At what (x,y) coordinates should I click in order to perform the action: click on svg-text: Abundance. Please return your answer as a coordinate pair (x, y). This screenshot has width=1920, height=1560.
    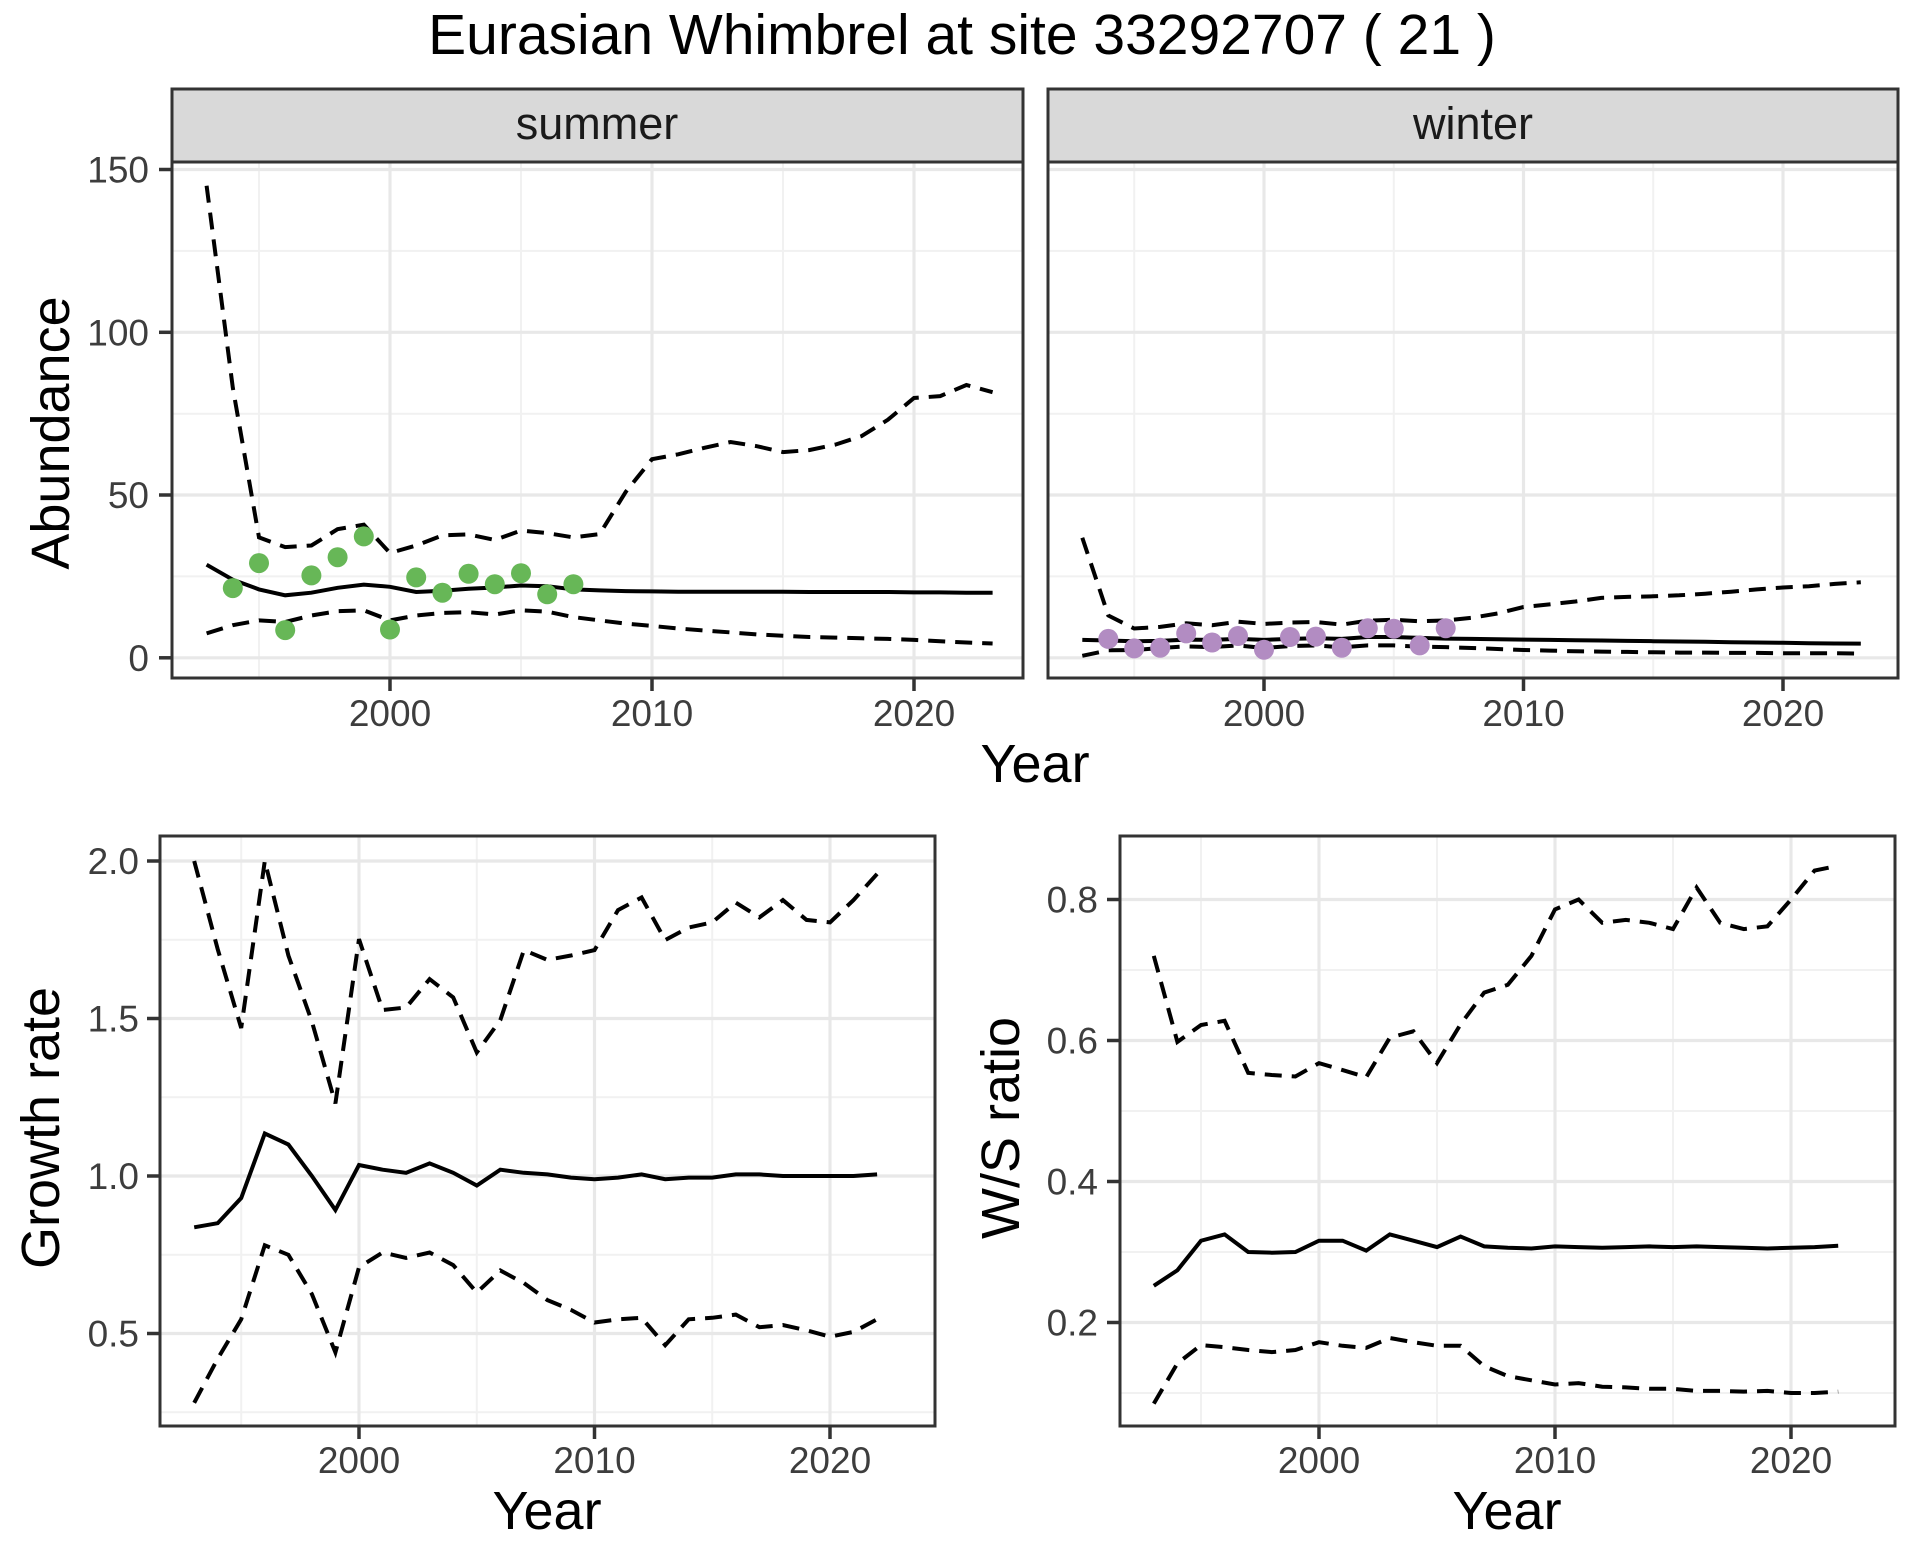
    Looking at the image, I should click on (51, 432).